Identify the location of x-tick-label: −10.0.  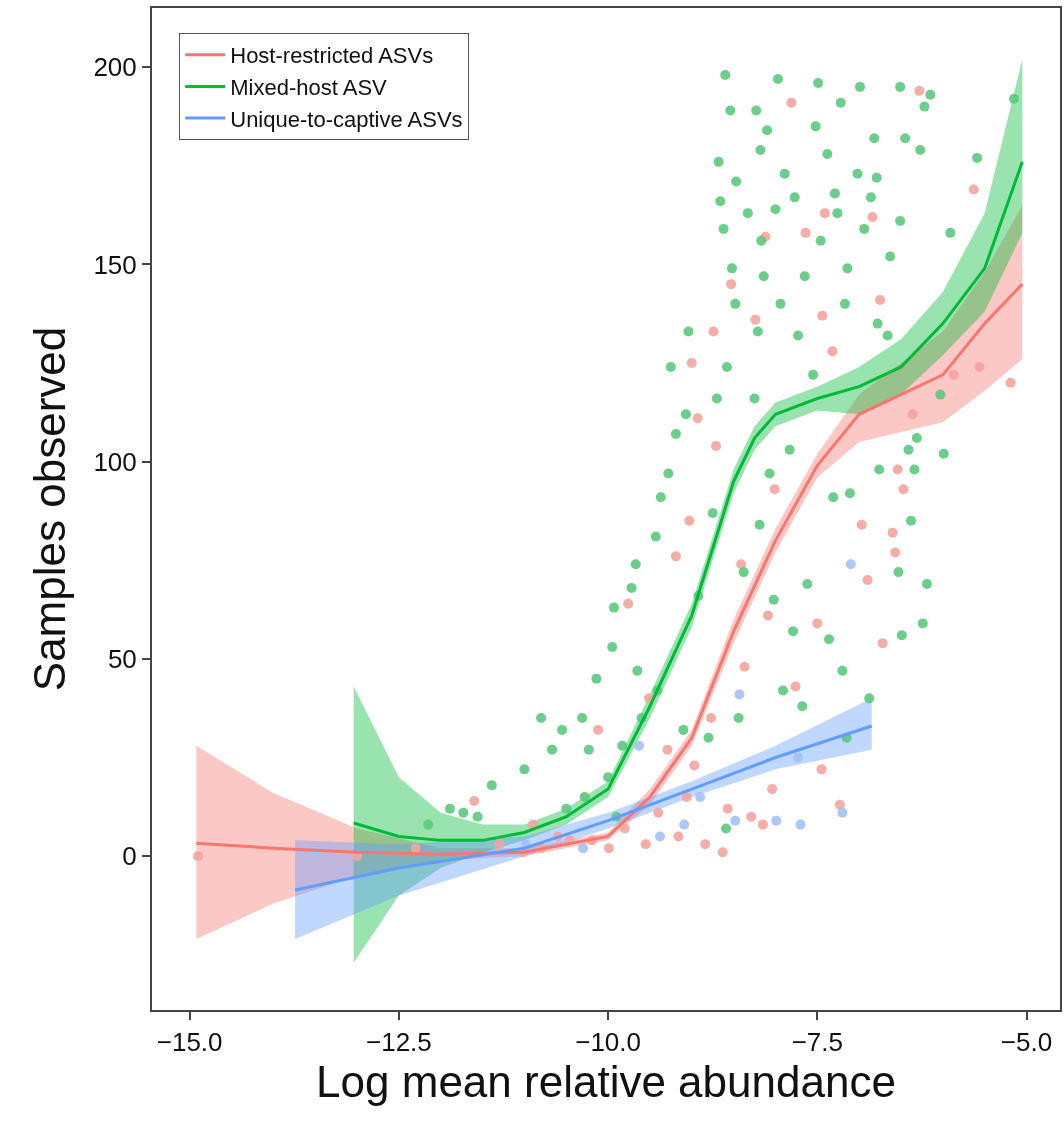
(608, 1042).